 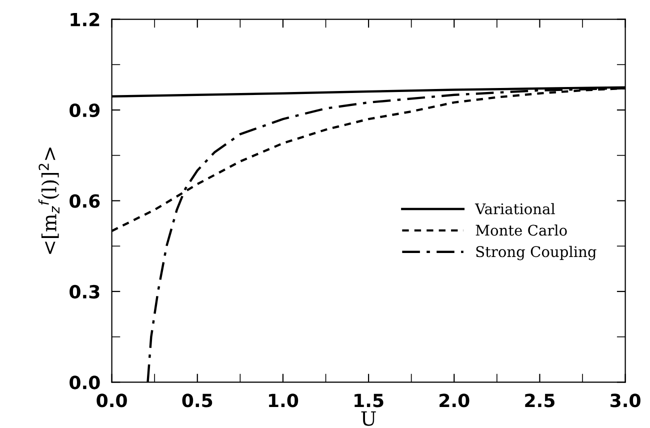 I want to click on x-axis-title: U, so click(x=368, y=418).